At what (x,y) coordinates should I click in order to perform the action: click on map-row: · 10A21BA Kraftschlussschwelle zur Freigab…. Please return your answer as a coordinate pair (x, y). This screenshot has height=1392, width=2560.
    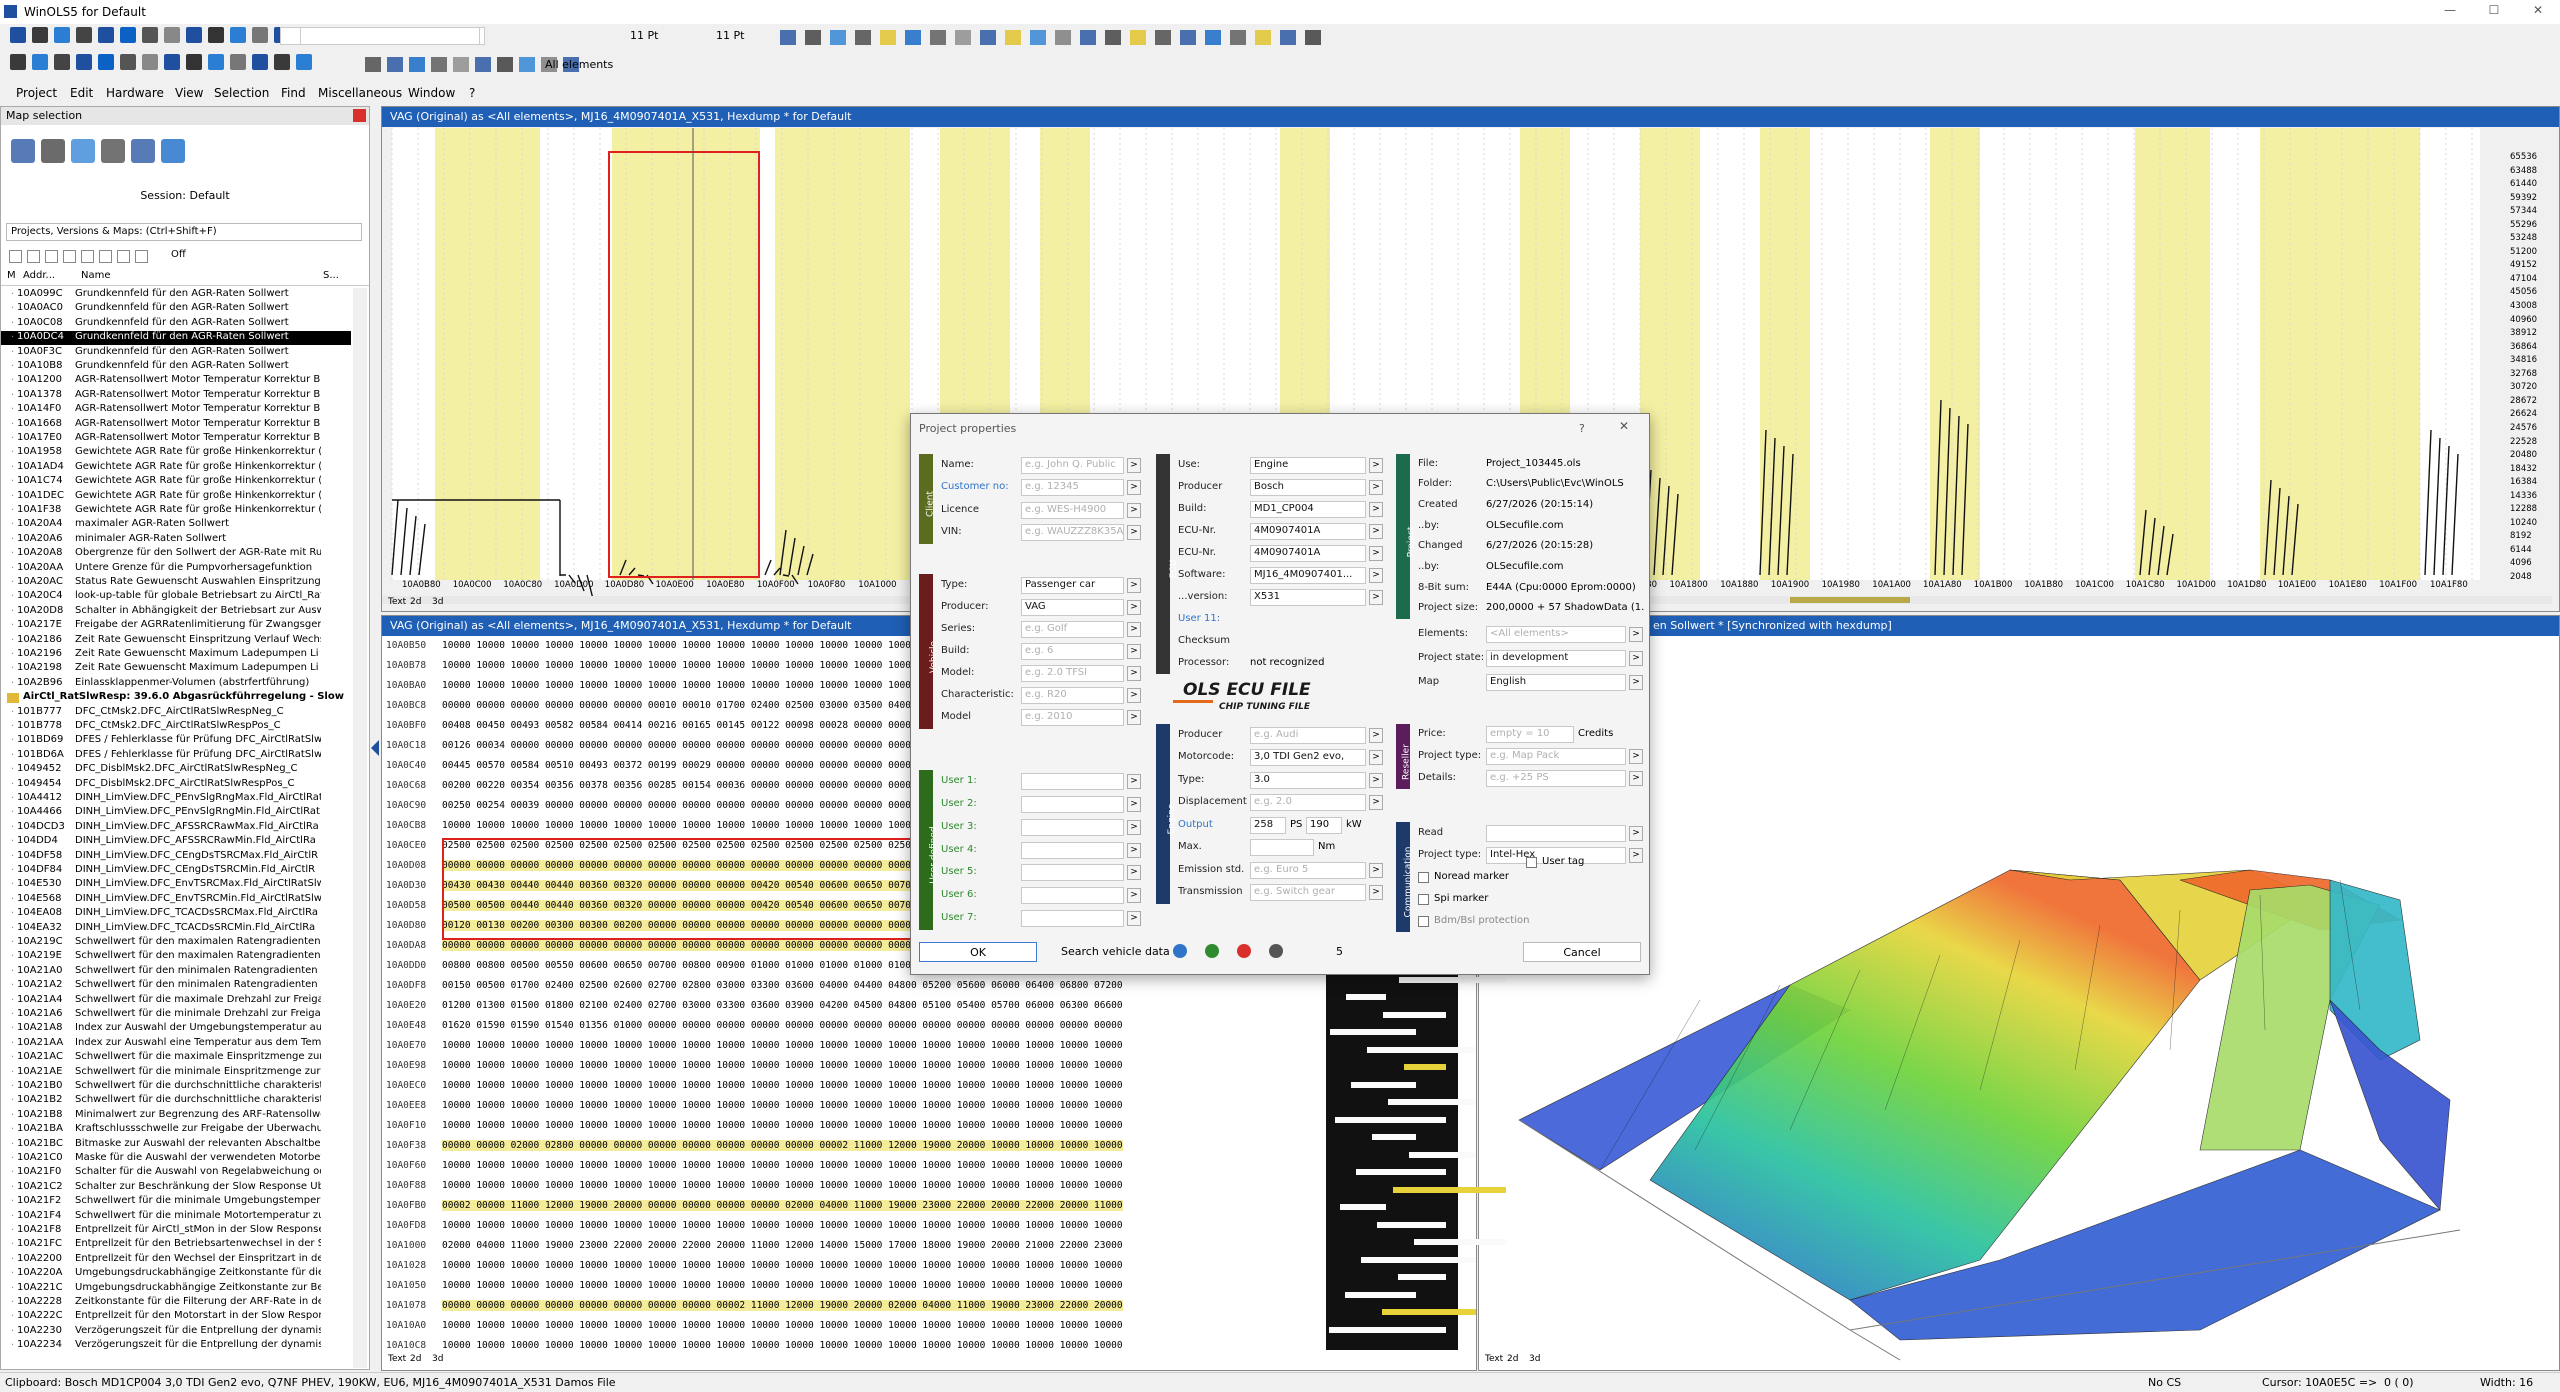
    Looking at the image, I should click on (176, 1130).